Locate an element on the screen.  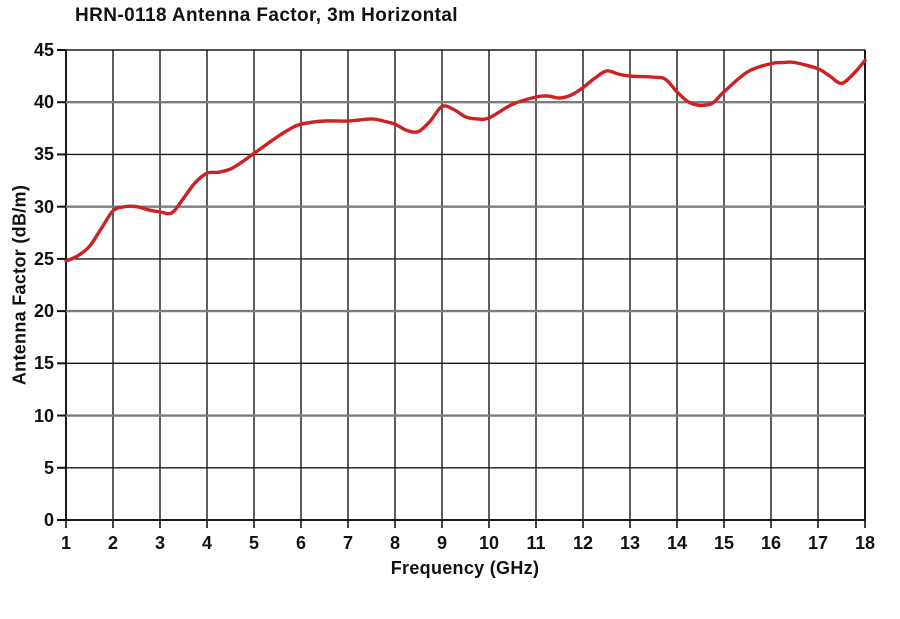
y-tick-label-25: 25 is located at coordinates (43, 258).